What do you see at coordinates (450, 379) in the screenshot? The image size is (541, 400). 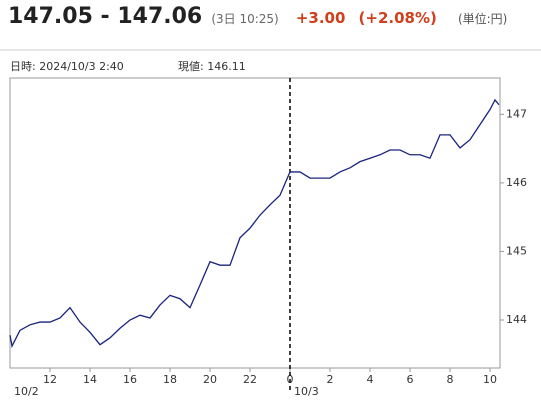 I see `x-tick-label: 8` at bounding box center [450, 379].